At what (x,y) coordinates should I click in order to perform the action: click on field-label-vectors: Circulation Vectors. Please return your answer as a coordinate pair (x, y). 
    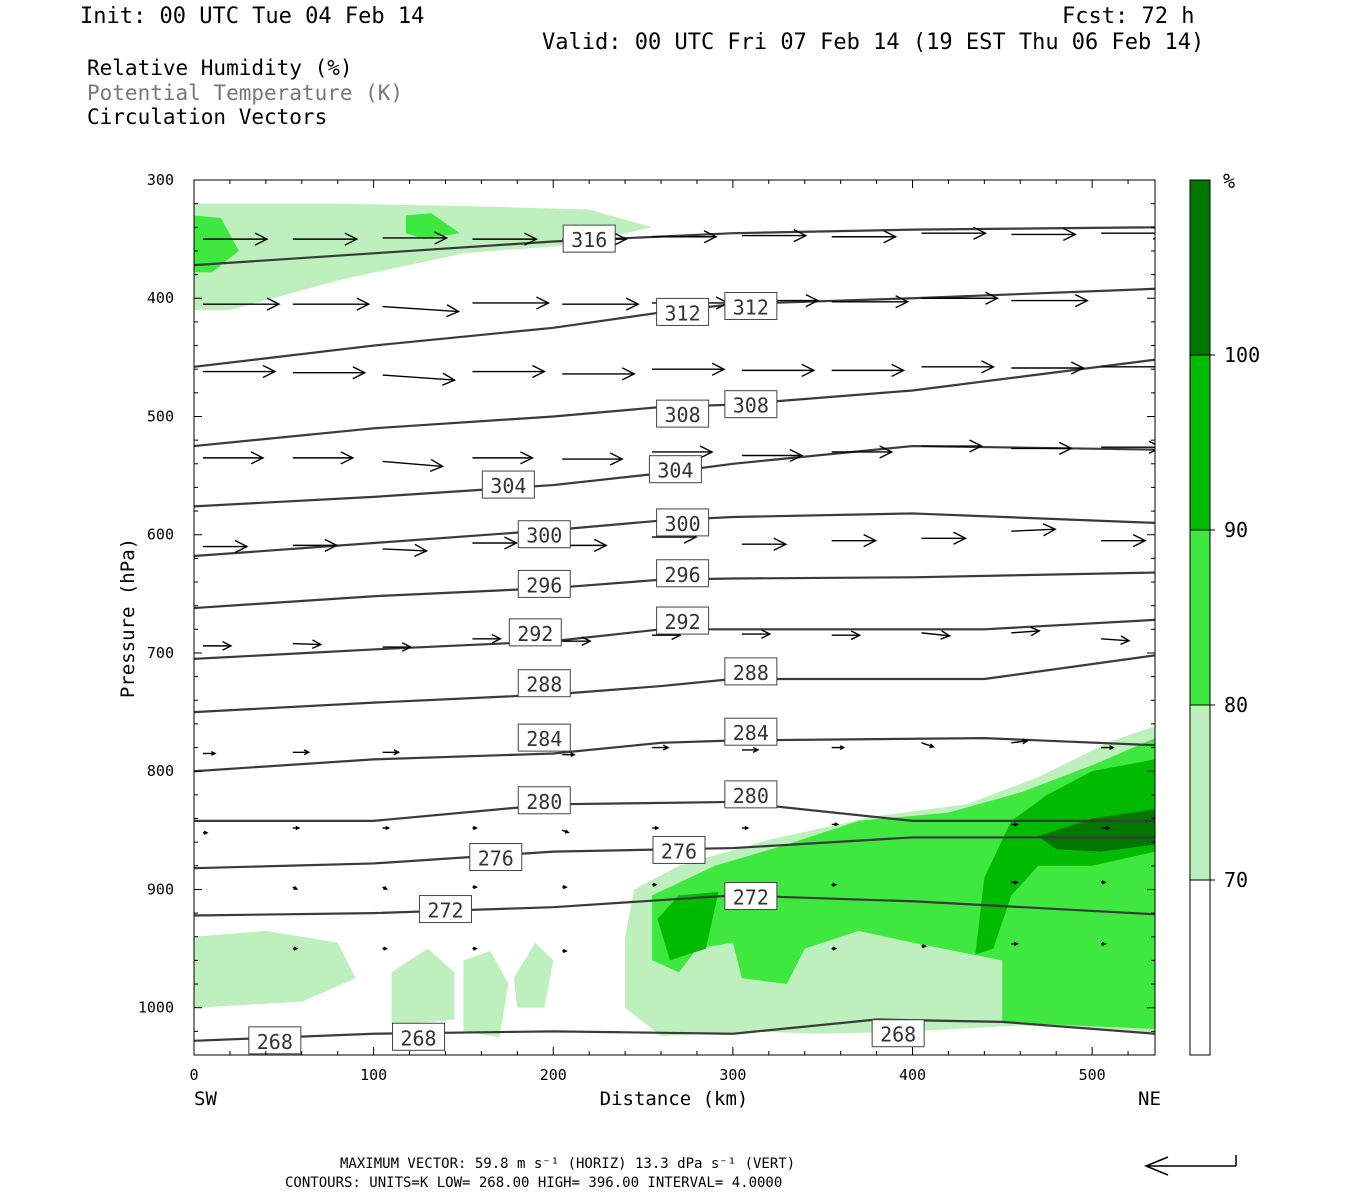
    Looking at the image, I should click on (207, 117).